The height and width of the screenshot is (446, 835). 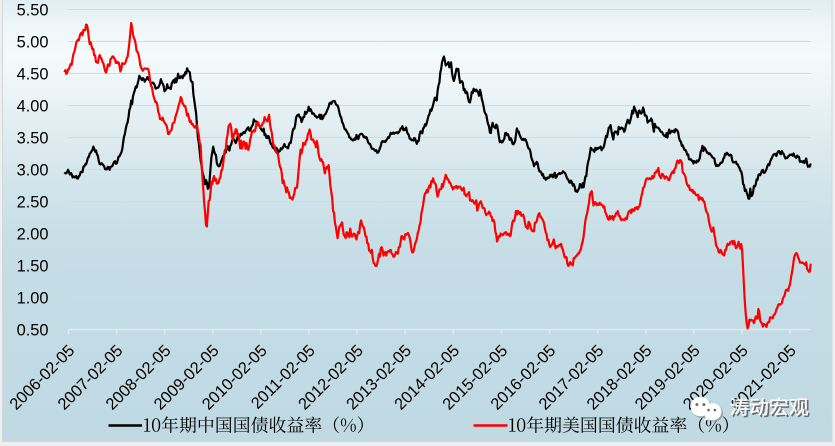 I want to click on svg-text: 2.50, so click(x=33, y=202).